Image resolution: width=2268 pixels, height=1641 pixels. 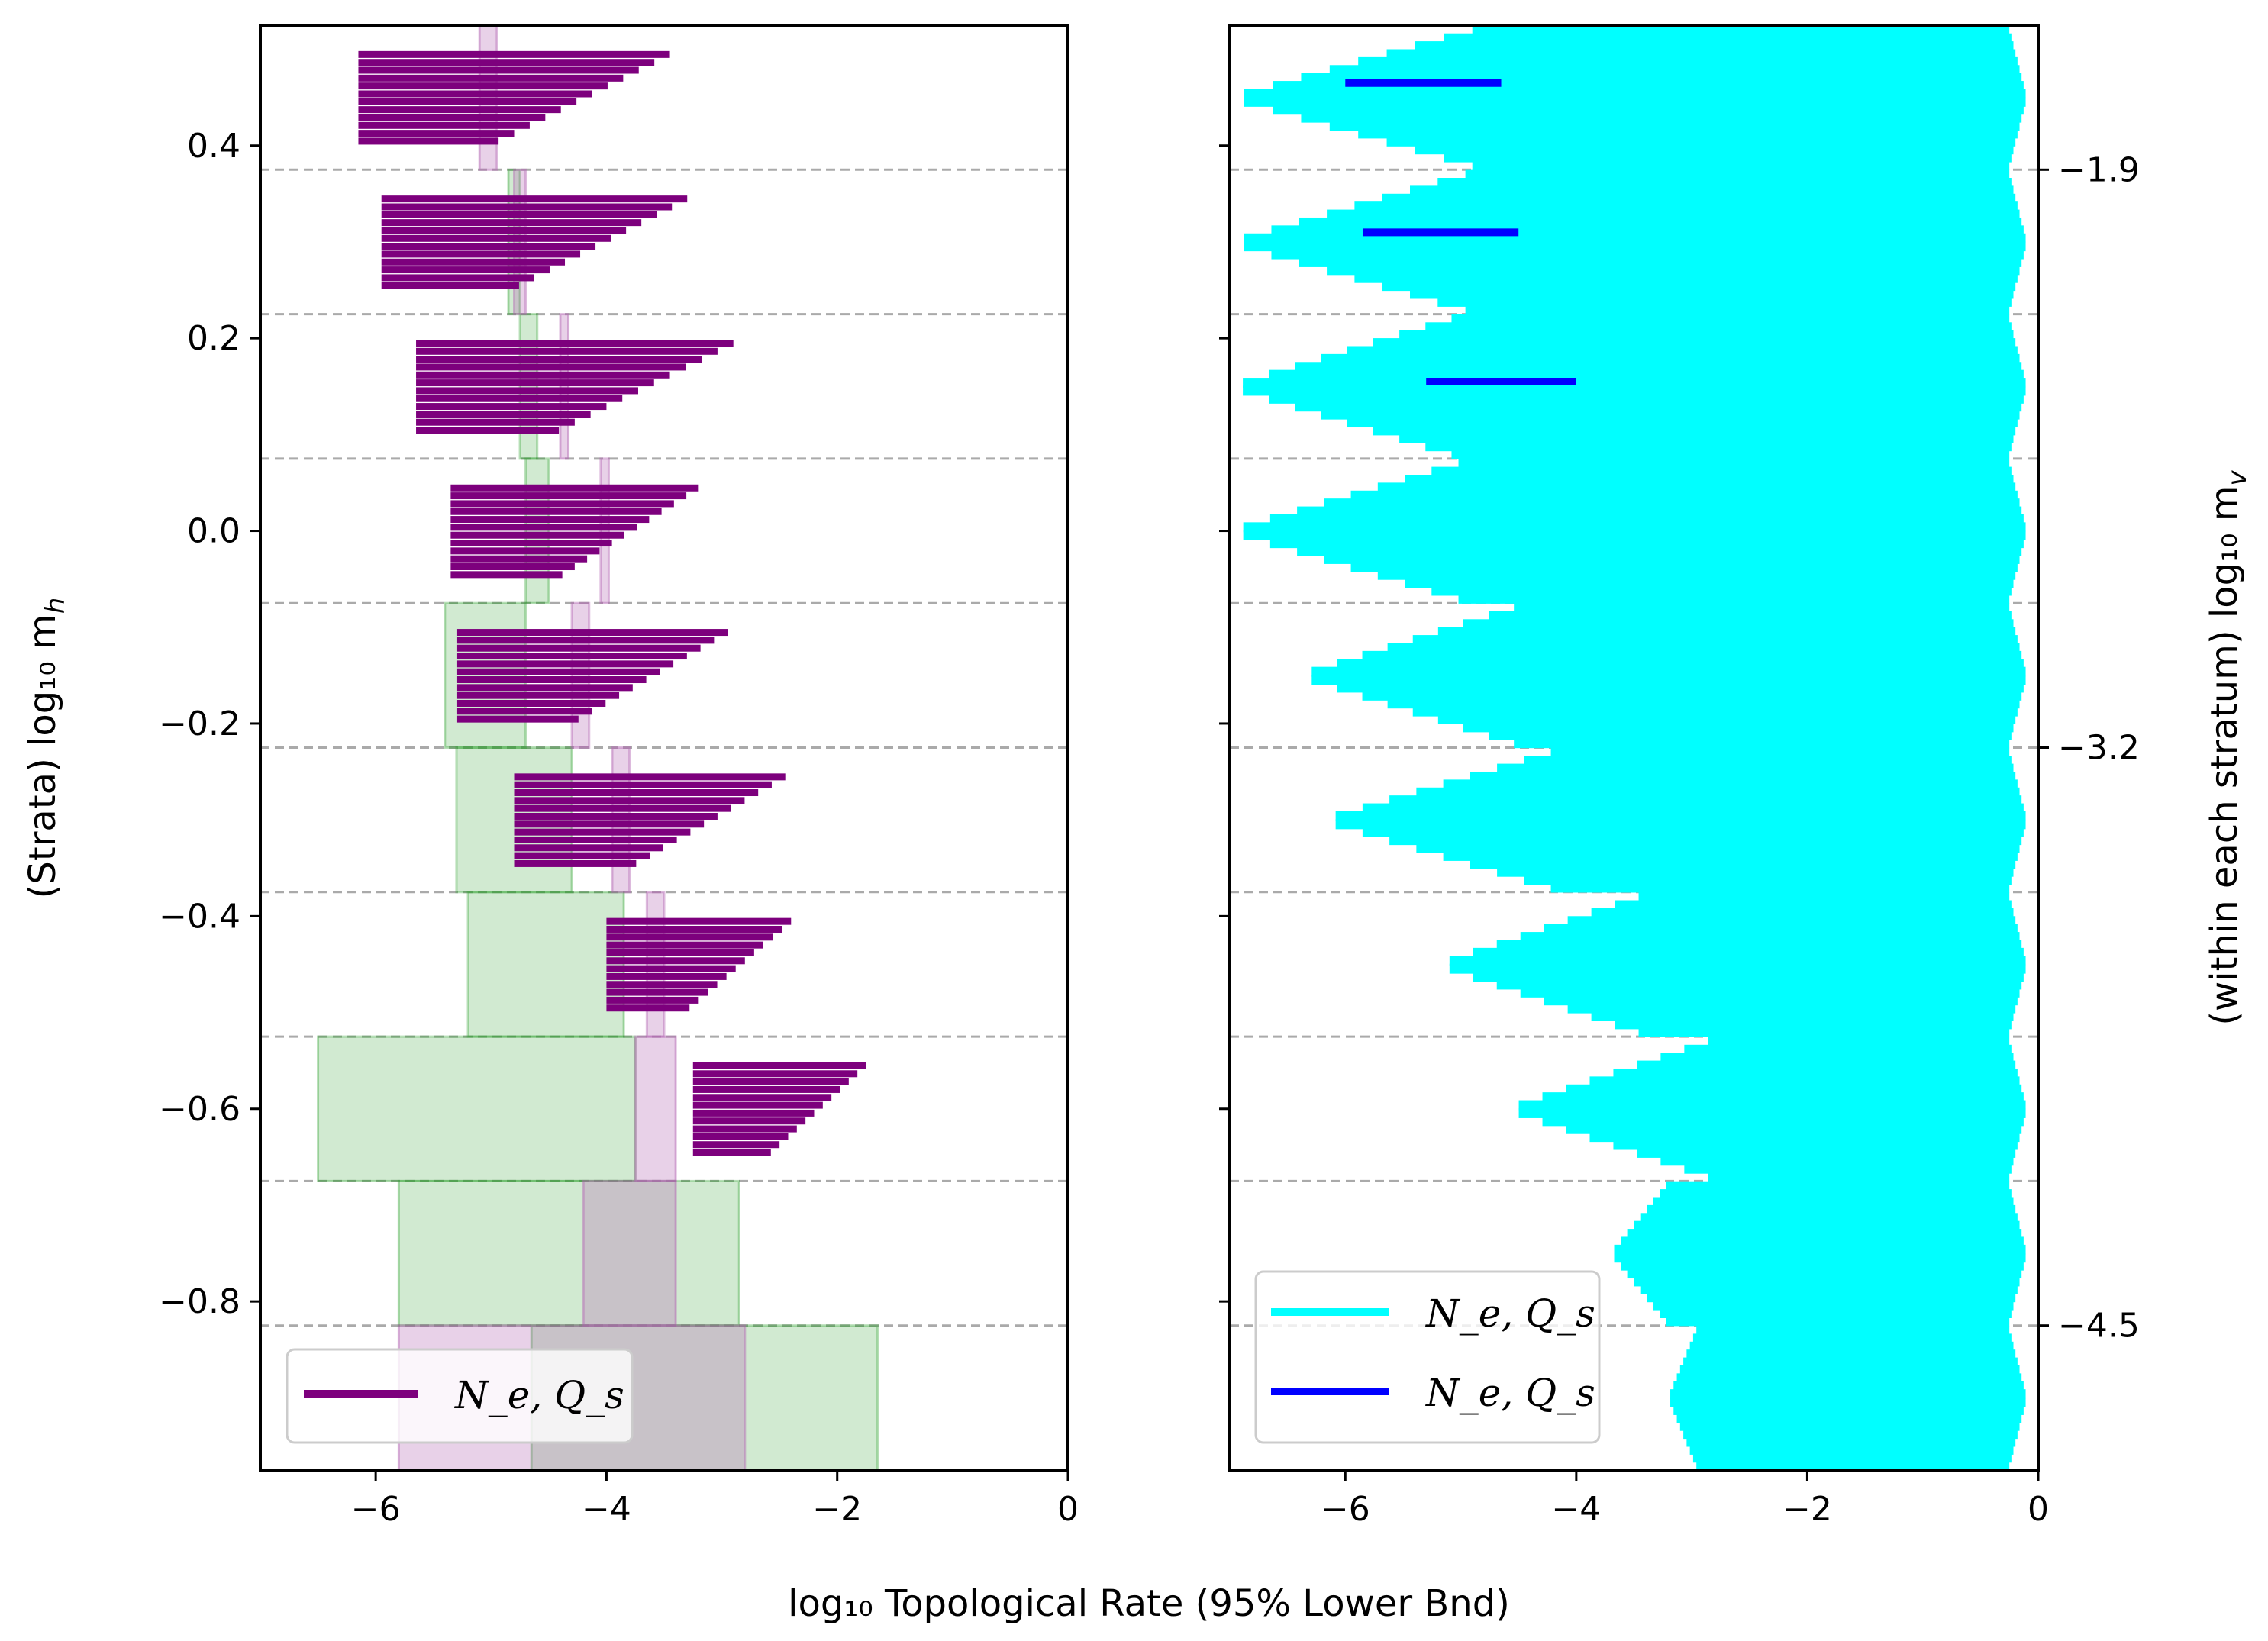 I want to click on x-tick-label: −6, so click(x=1345, y=1509).